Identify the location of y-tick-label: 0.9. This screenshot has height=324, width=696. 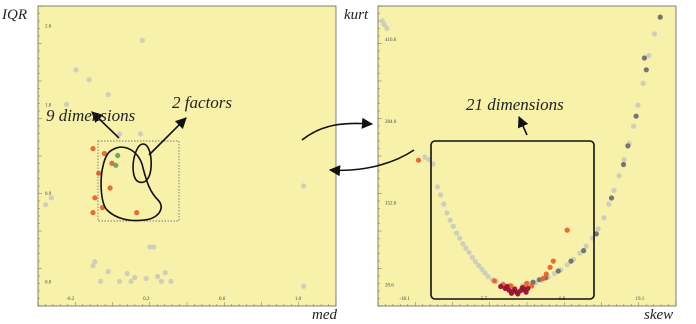
(48, 194).